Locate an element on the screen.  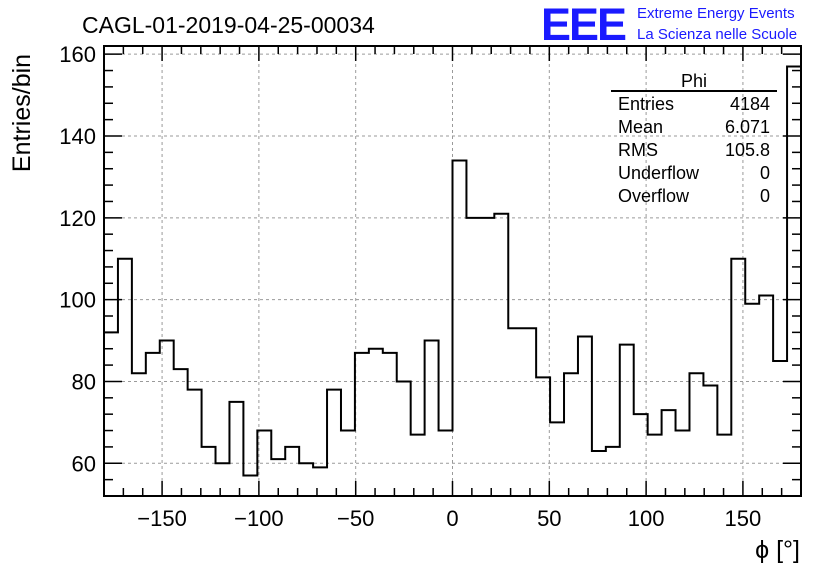
x-tick-label: 100 is located at coordinates (646, 518).